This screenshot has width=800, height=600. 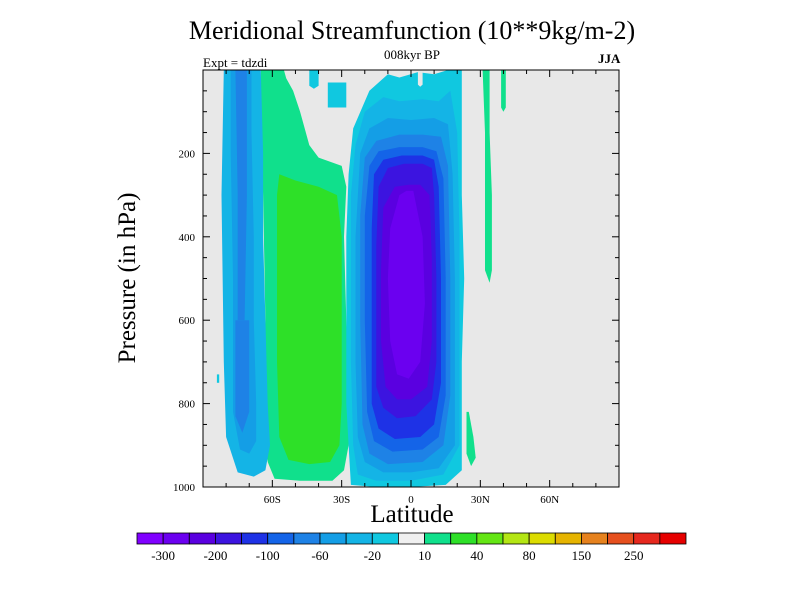 What do you see at coordinates (241, 195) in the screenshot?
I see `contour-region-sh-polar-core` at bounding box center [241, 195].